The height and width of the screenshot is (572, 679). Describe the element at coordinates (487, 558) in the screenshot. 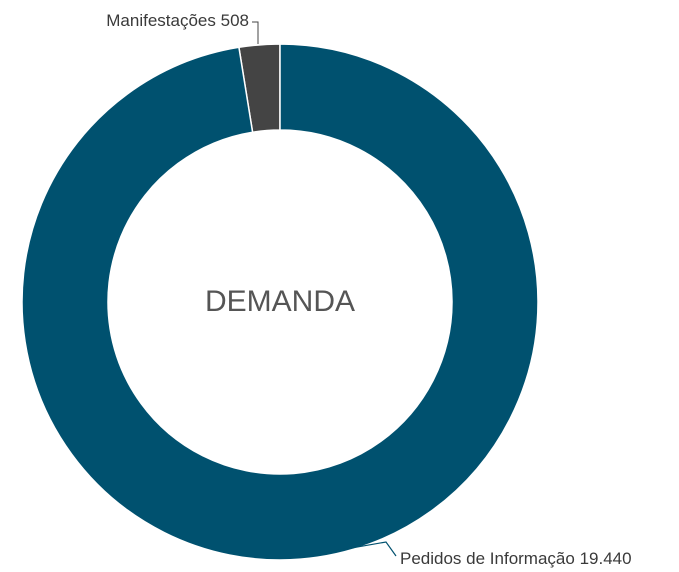

I see `slice-name: Pedidos de Informação` at that location.